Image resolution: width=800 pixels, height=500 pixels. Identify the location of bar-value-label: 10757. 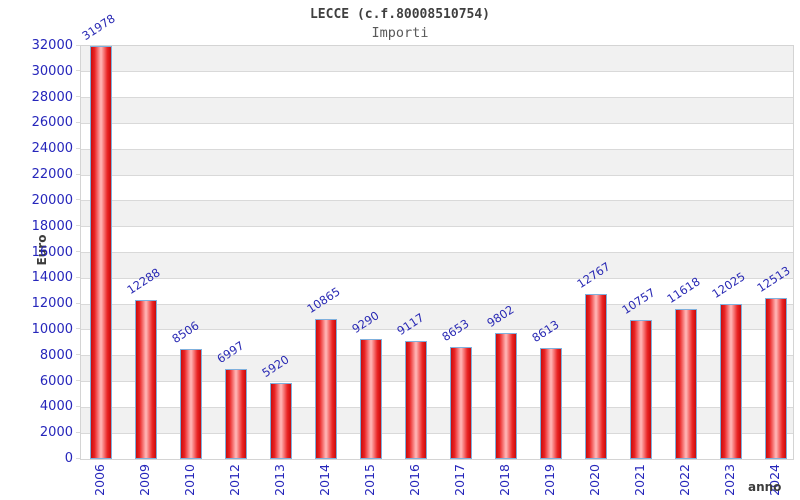
(638, 301).